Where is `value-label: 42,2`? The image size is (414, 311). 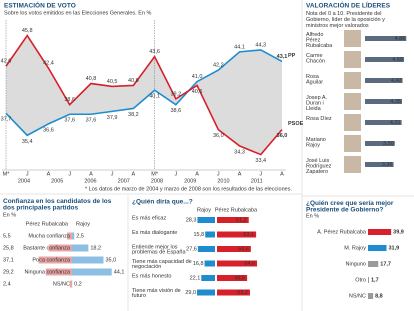
value-label: 42,2 is located at coordinates (218, 66).